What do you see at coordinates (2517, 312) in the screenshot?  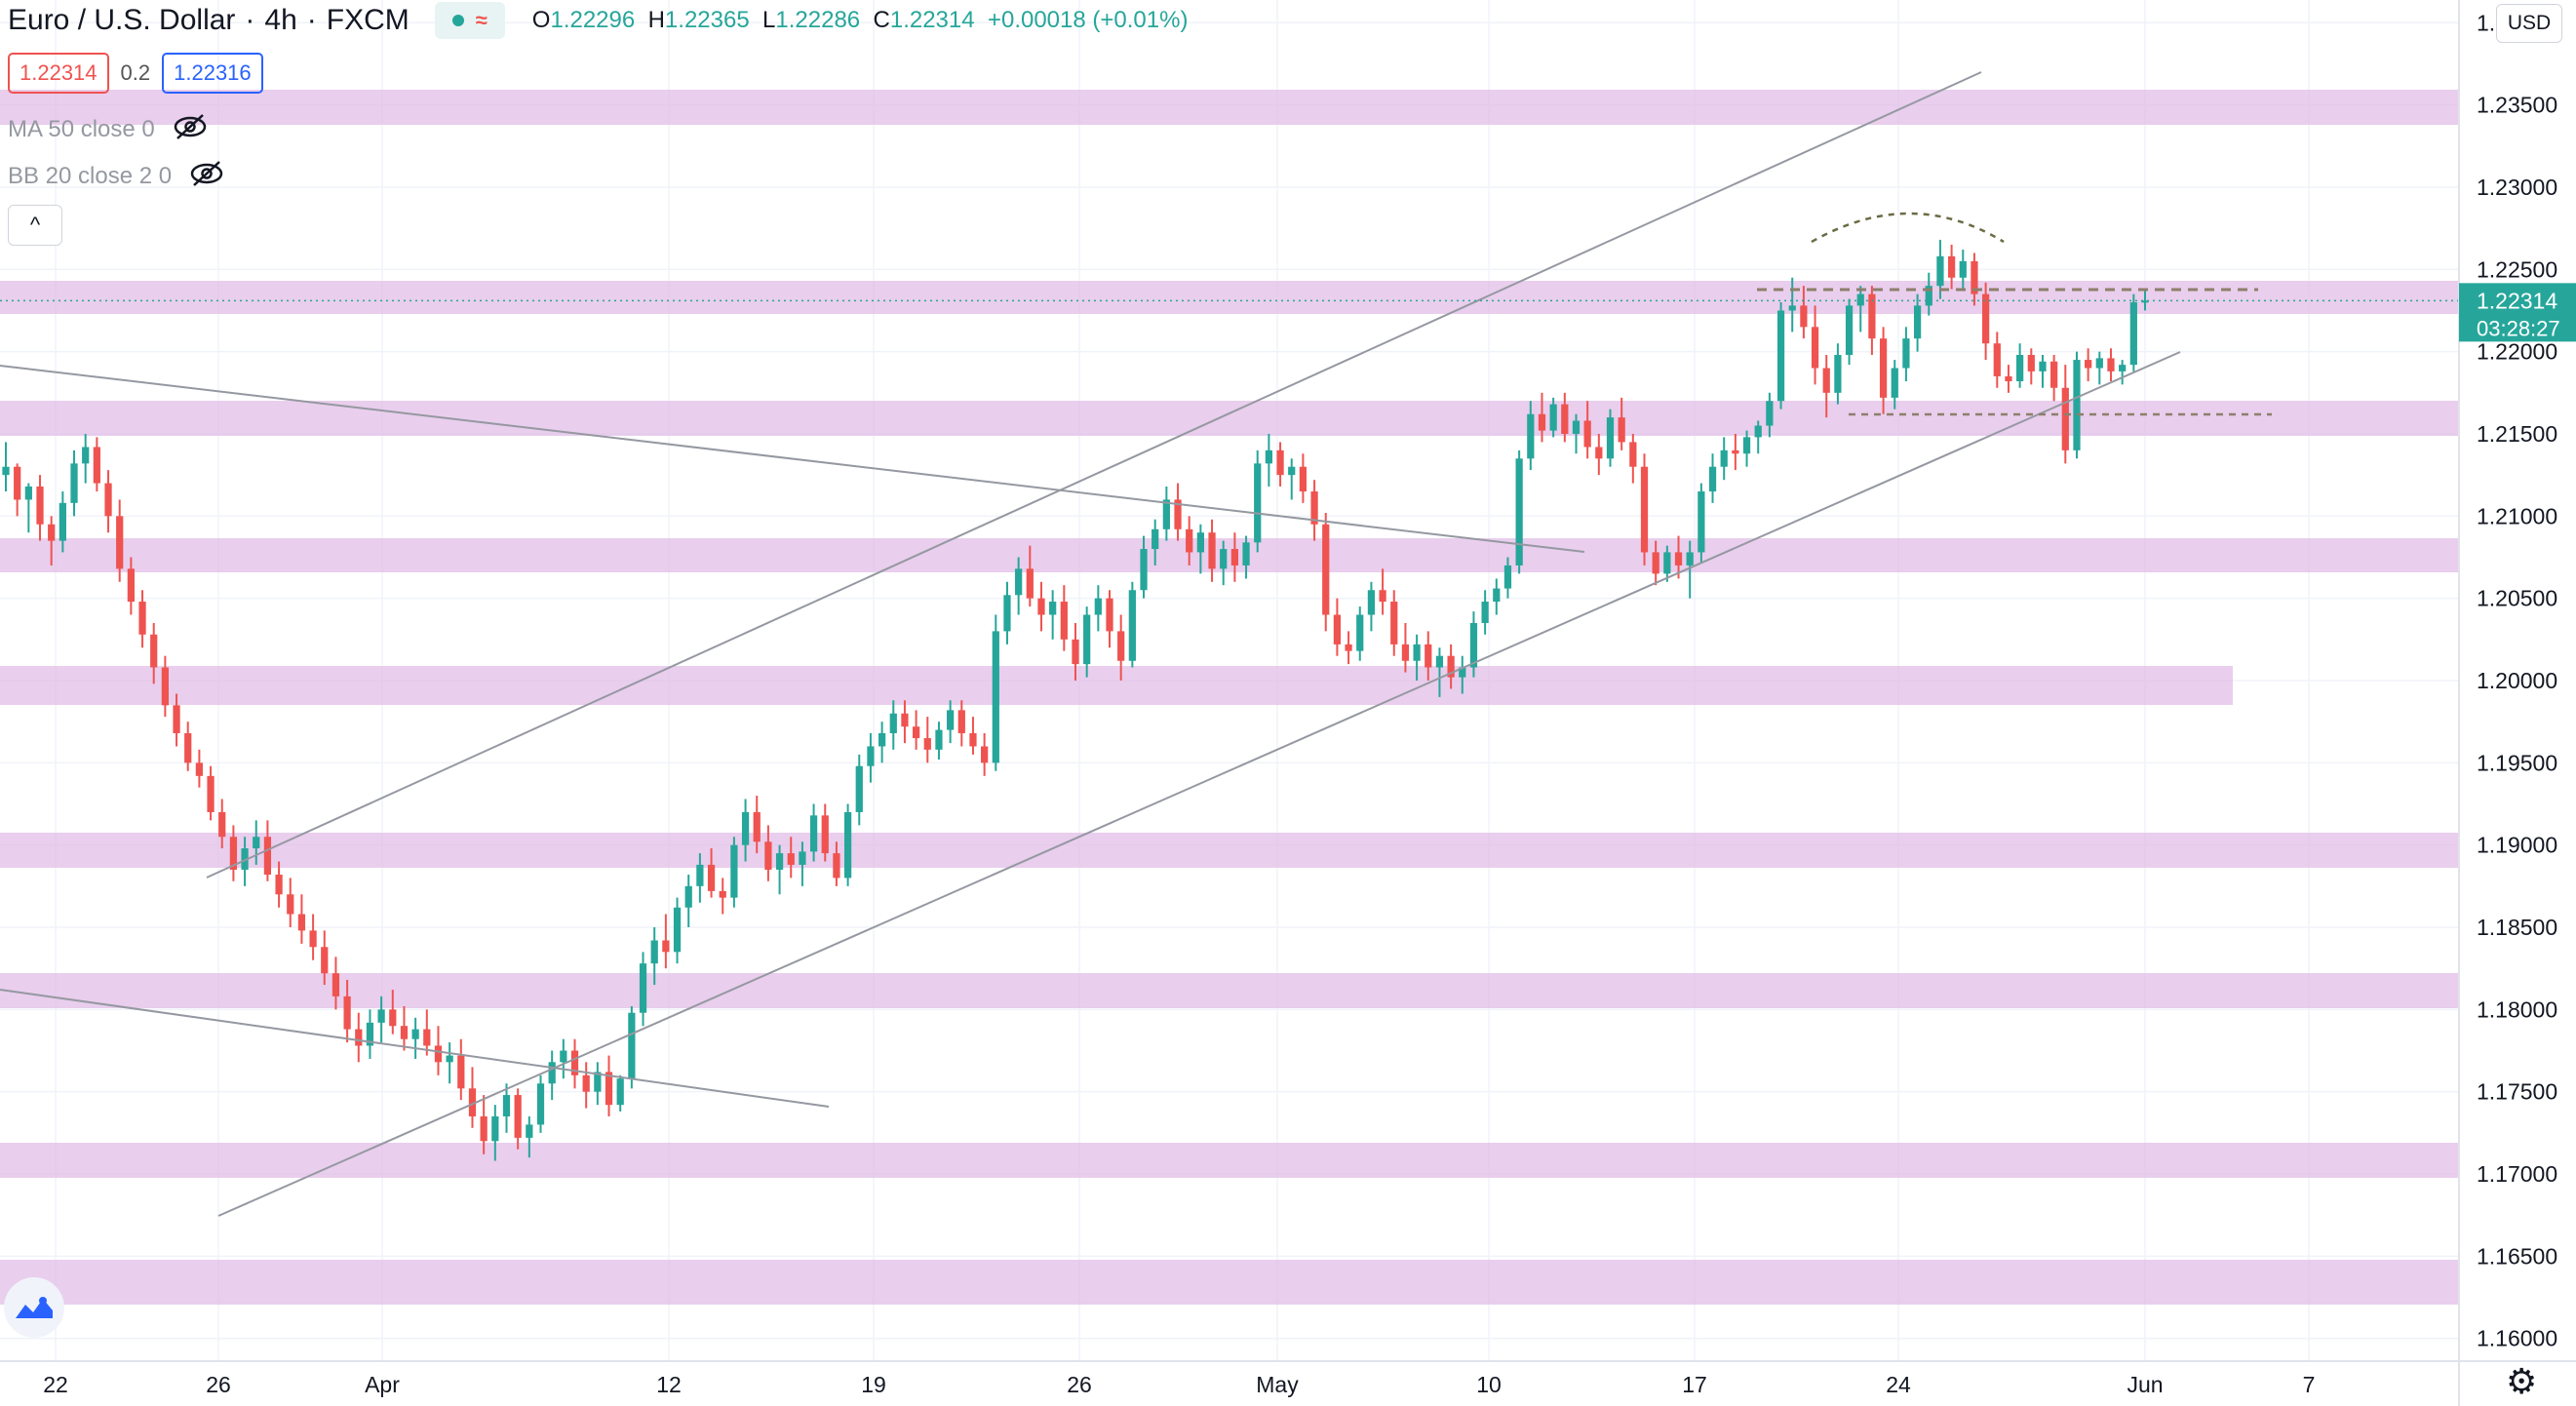 I see `price-tag` at bounding box center [2517, 312].